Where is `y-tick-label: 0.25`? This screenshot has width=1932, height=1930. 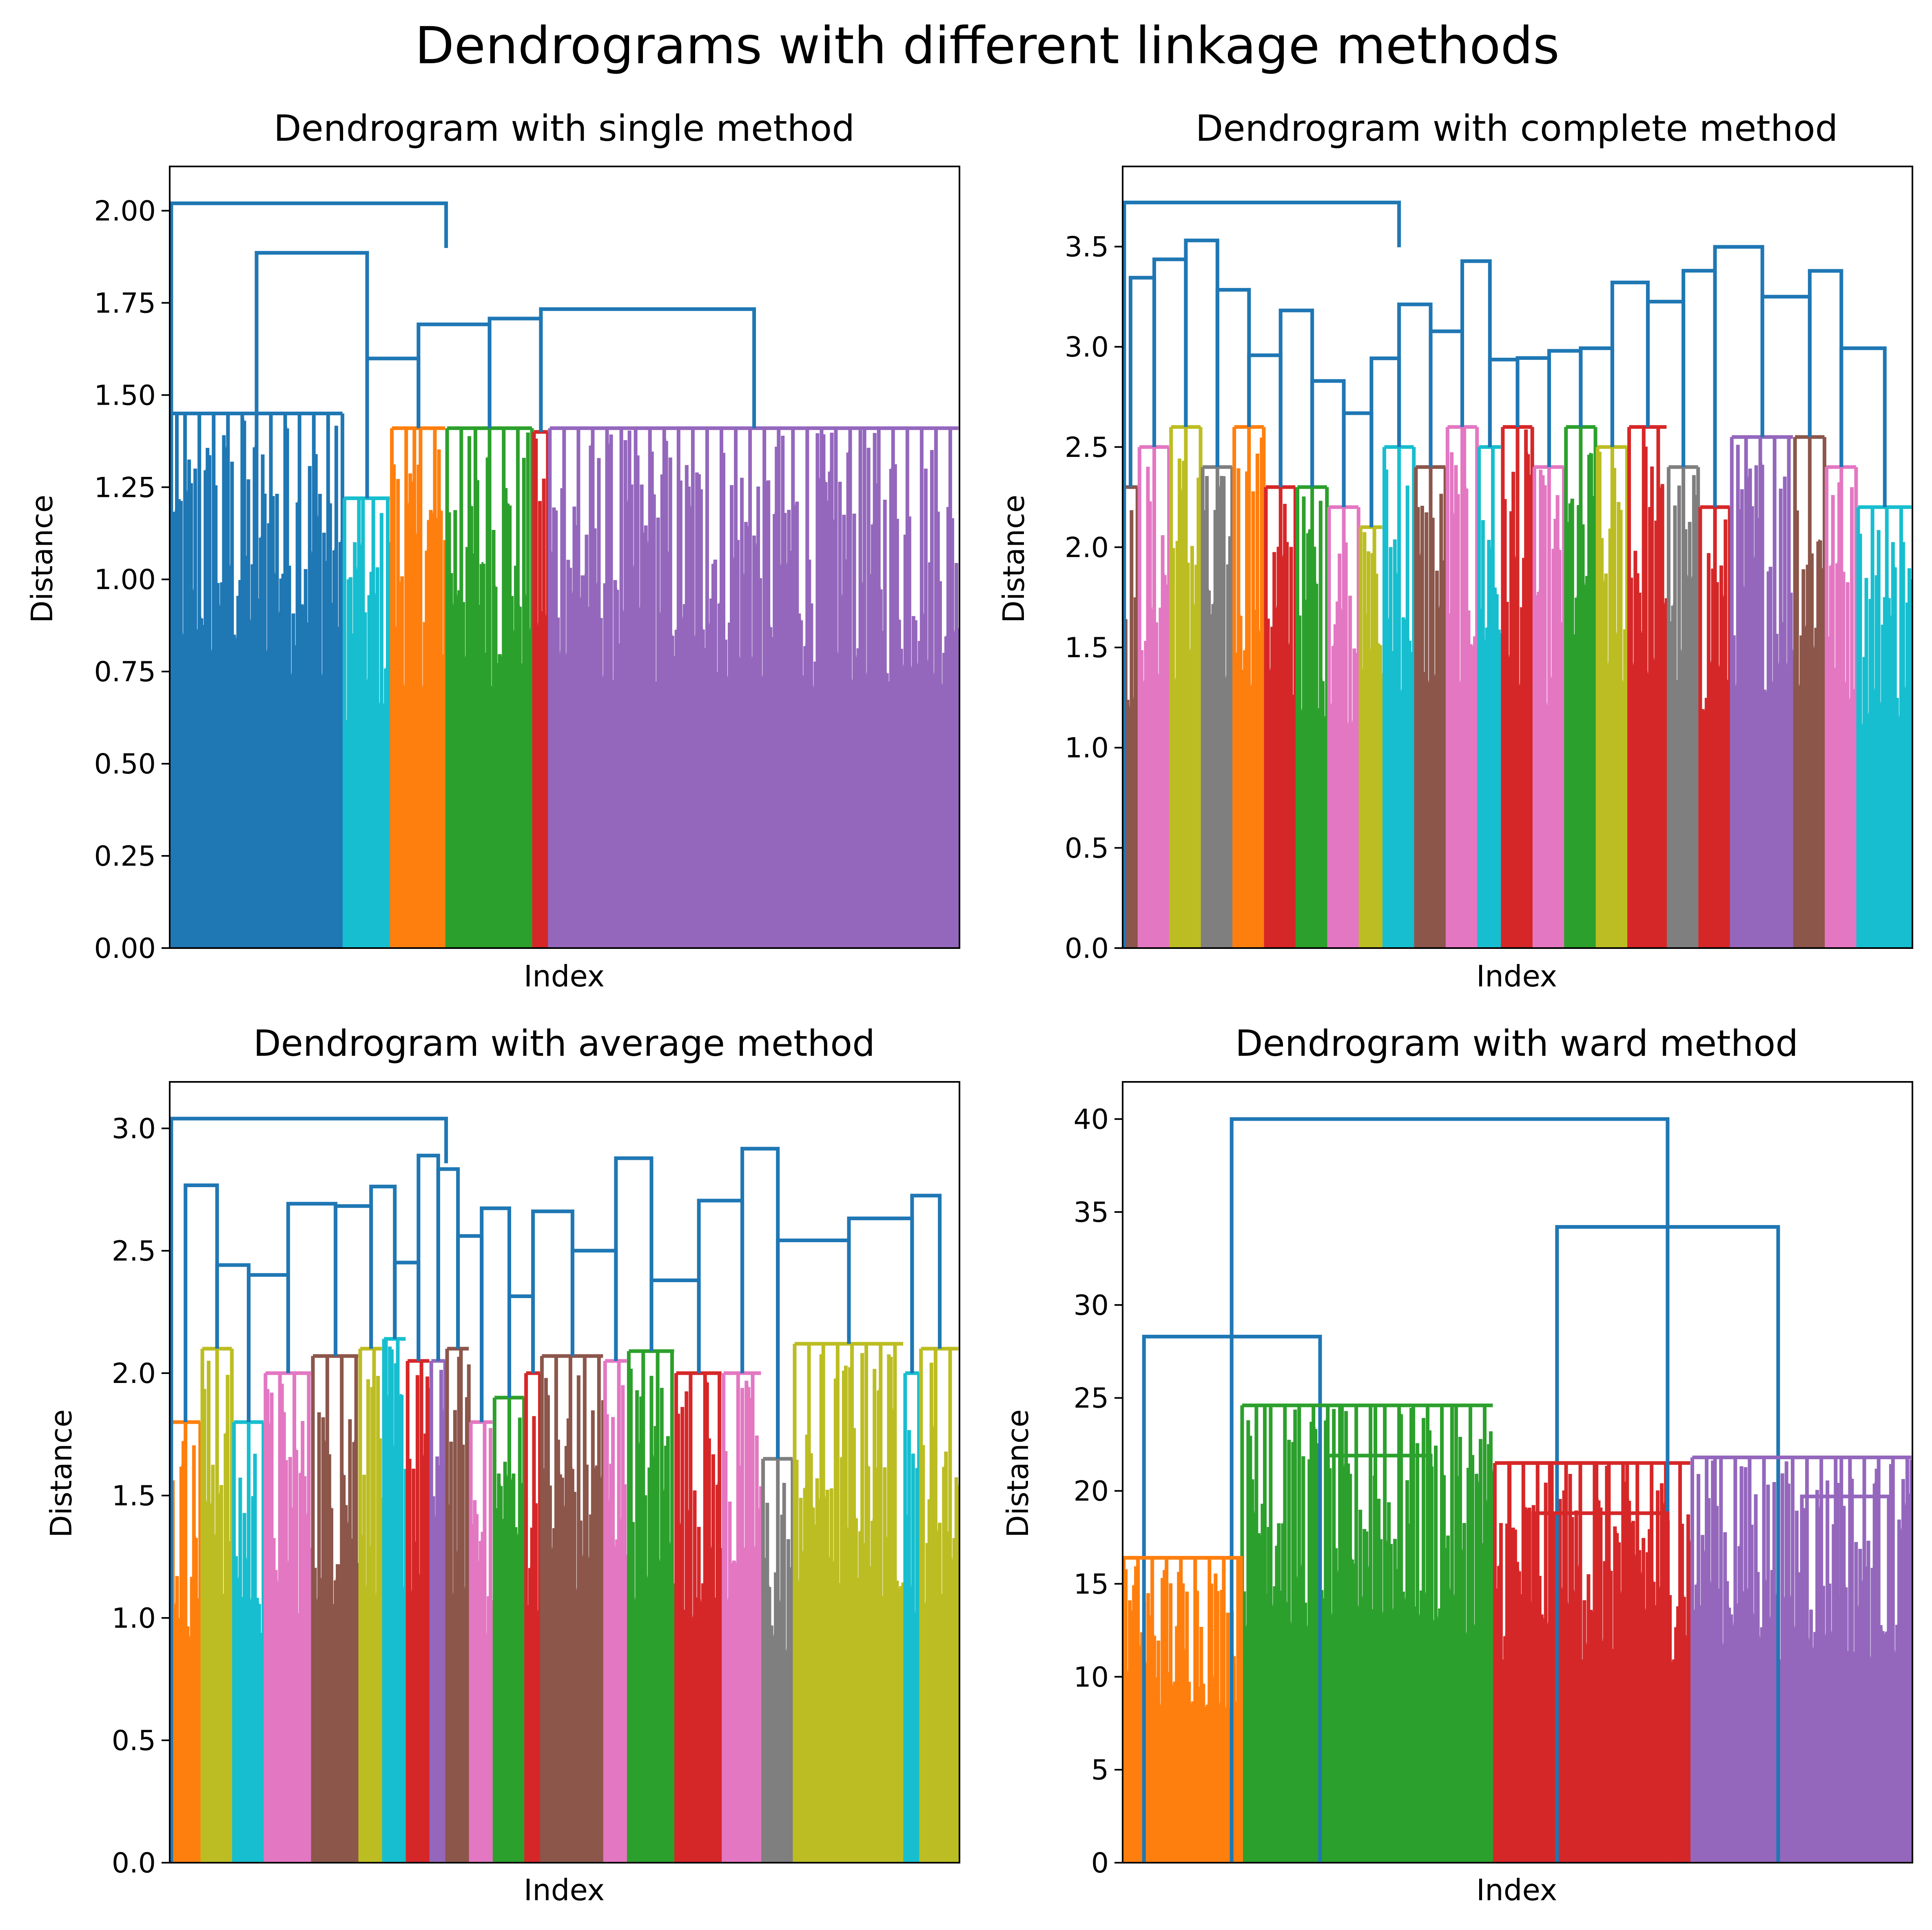
y-tick-label: 0.25 is located at coordinates (125, 856).